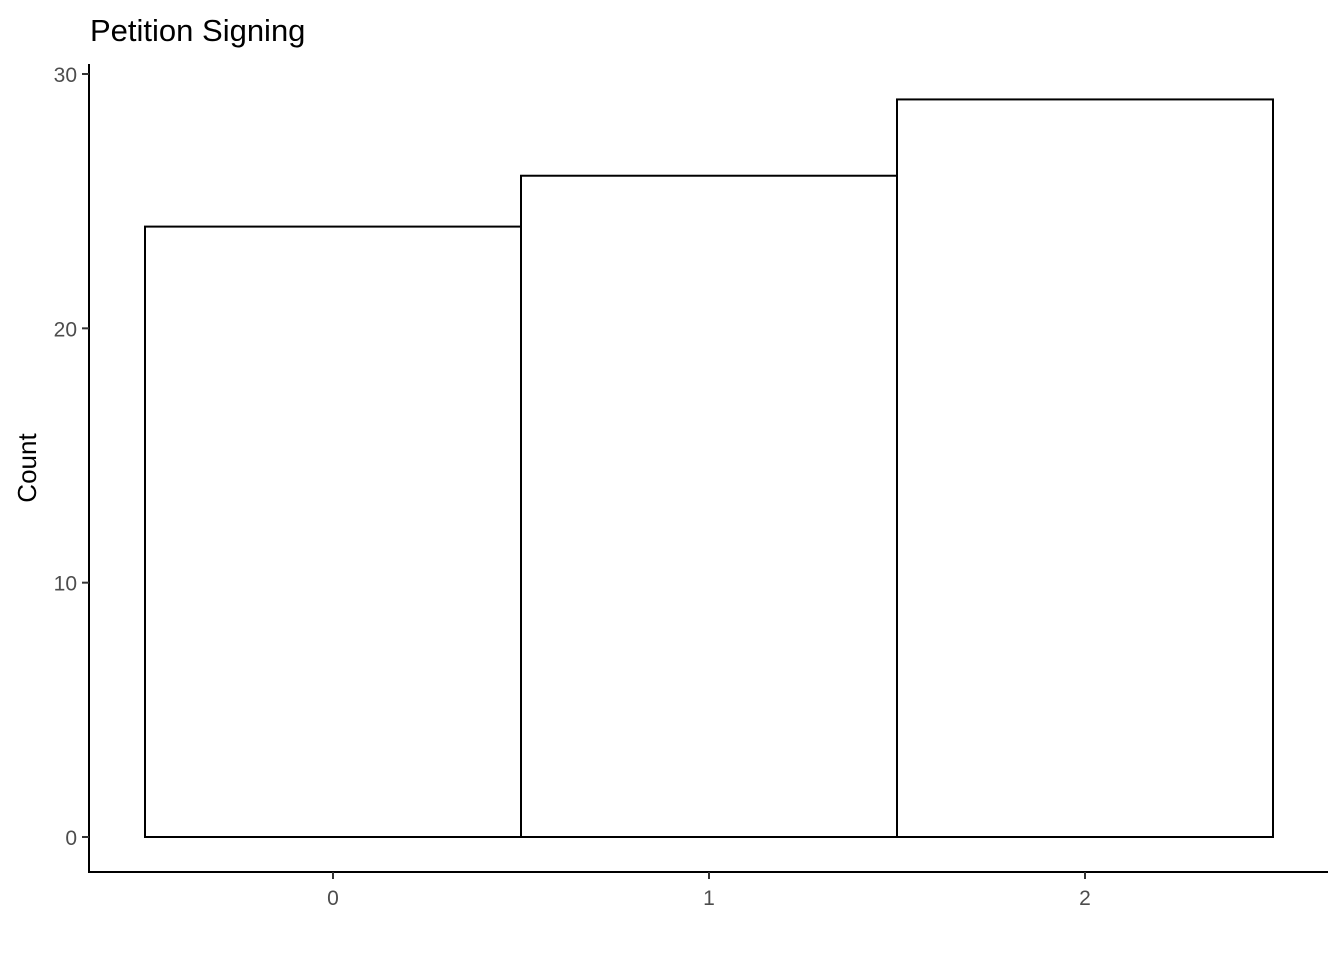 The height and width of the screenshot is (960, 1344). What do you see at coordinates (27, 468) in the screenshot?
I see `y-axis-label: Count` at bounding box center [27, 468].